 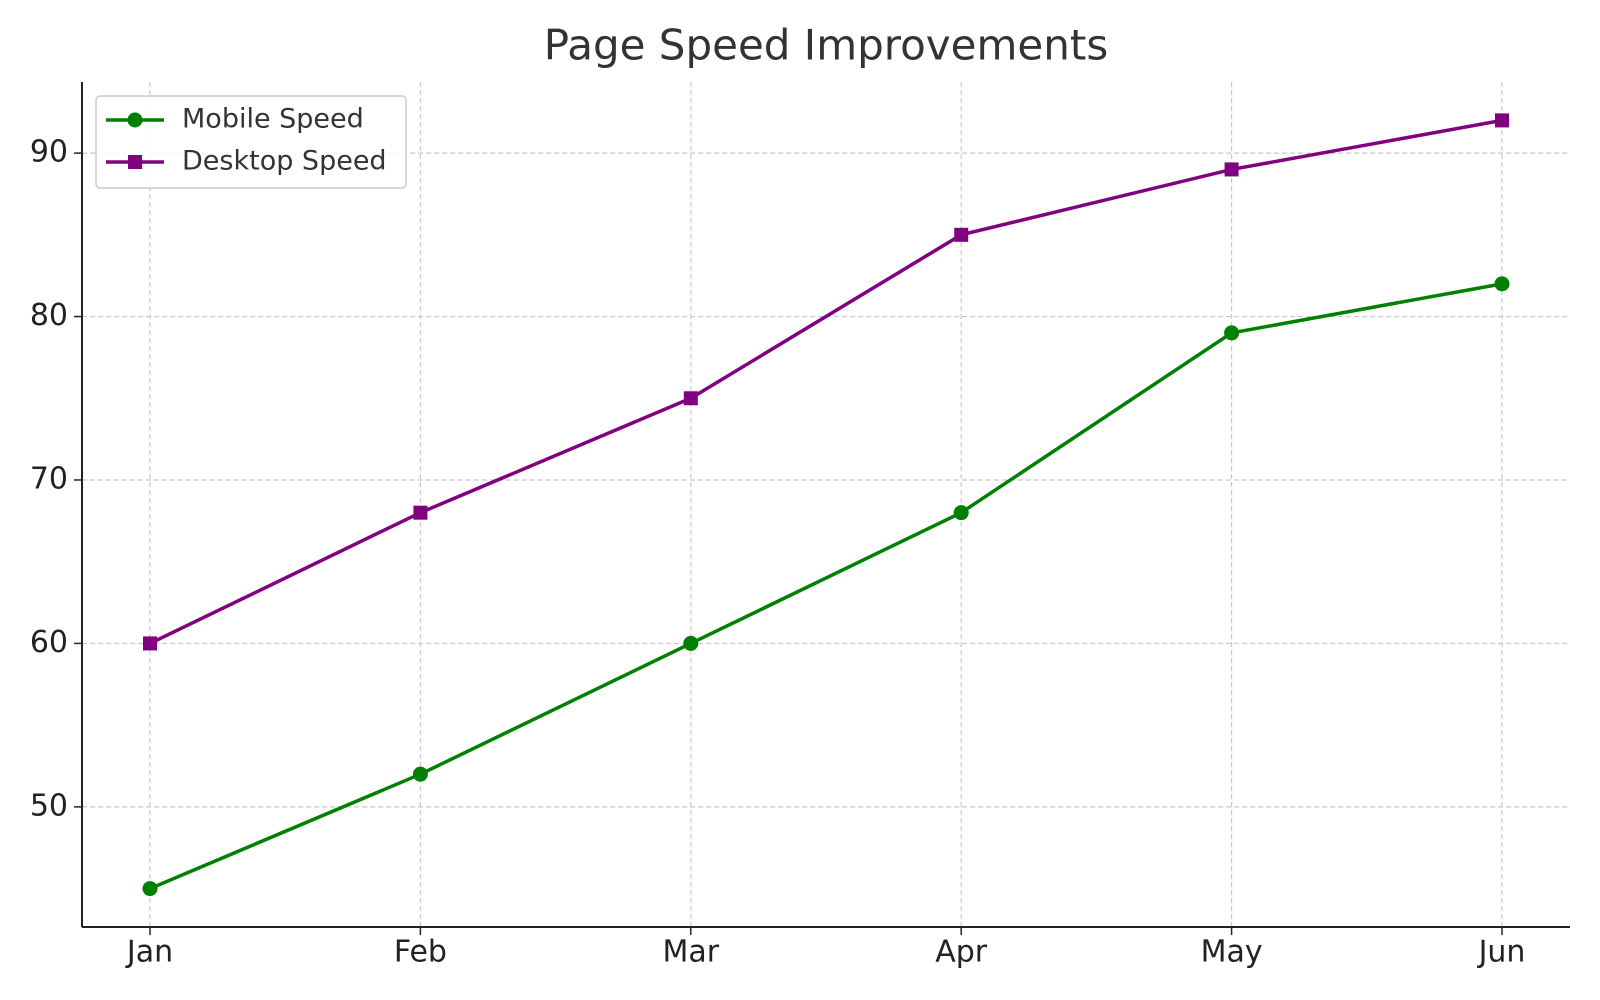 I want to click on x-tick-label: Mar, so click(x=690, y=952).